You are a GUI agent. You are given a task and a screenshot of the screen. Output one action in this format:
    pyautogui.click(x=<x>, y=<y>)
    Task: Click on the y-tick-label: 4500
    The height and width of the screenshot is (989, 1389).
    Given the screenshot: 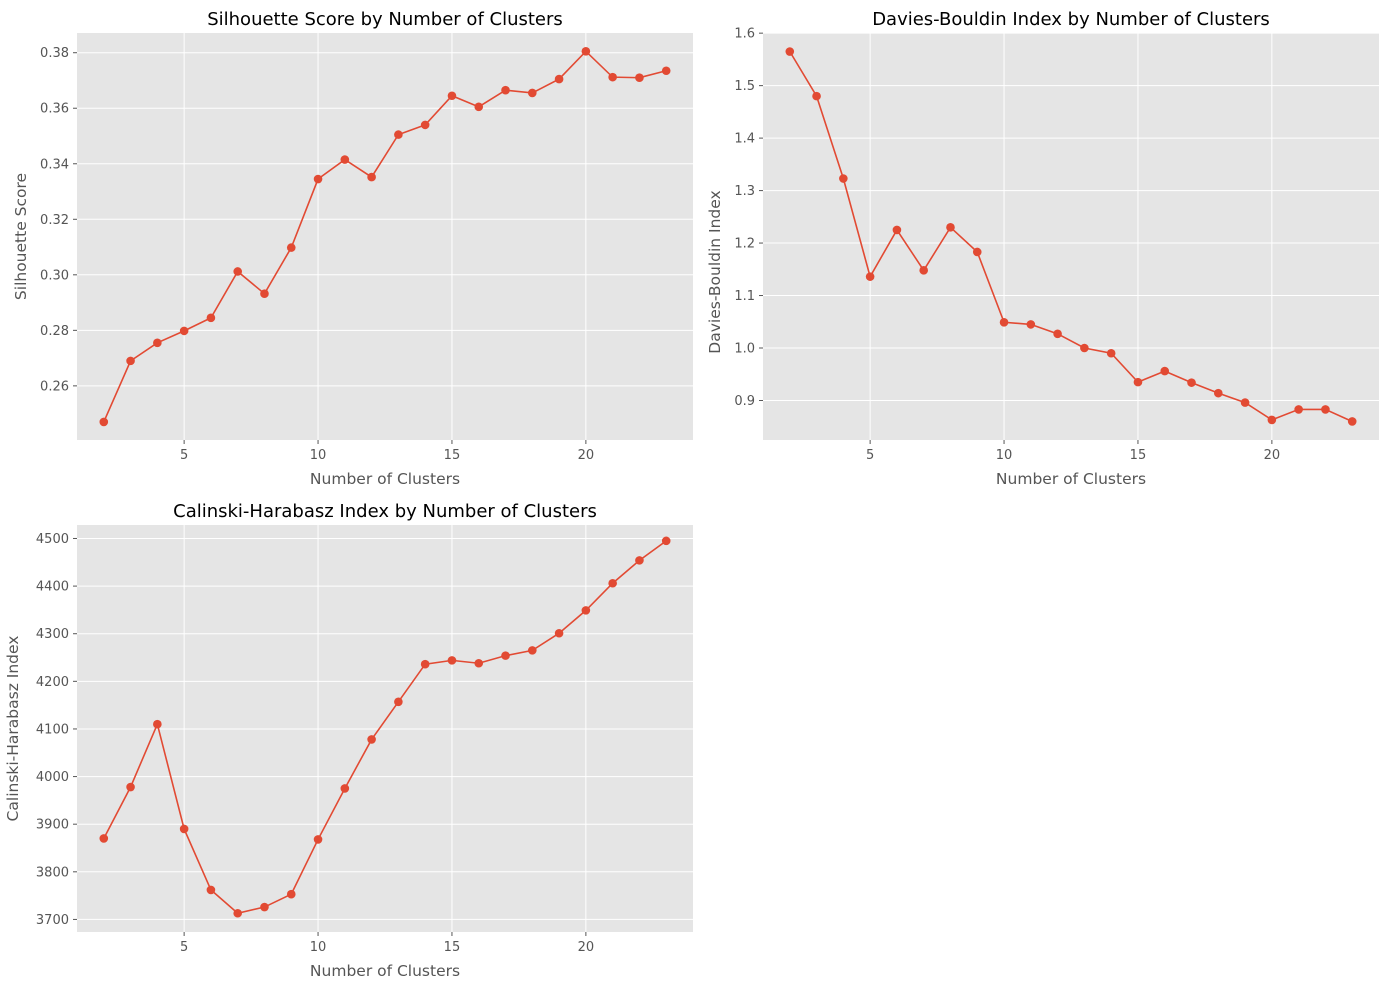 What is the action you would take?
    pyautogui.click(x=52, y=539)
    